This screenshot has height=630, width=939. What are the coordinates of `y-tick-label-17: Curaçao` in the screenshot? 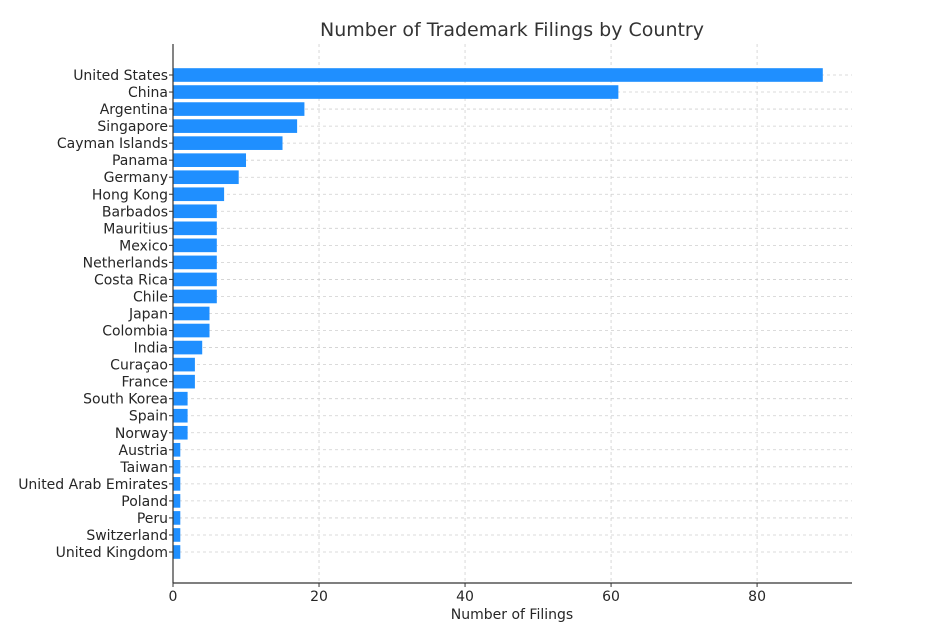 It's located at (139, 366).